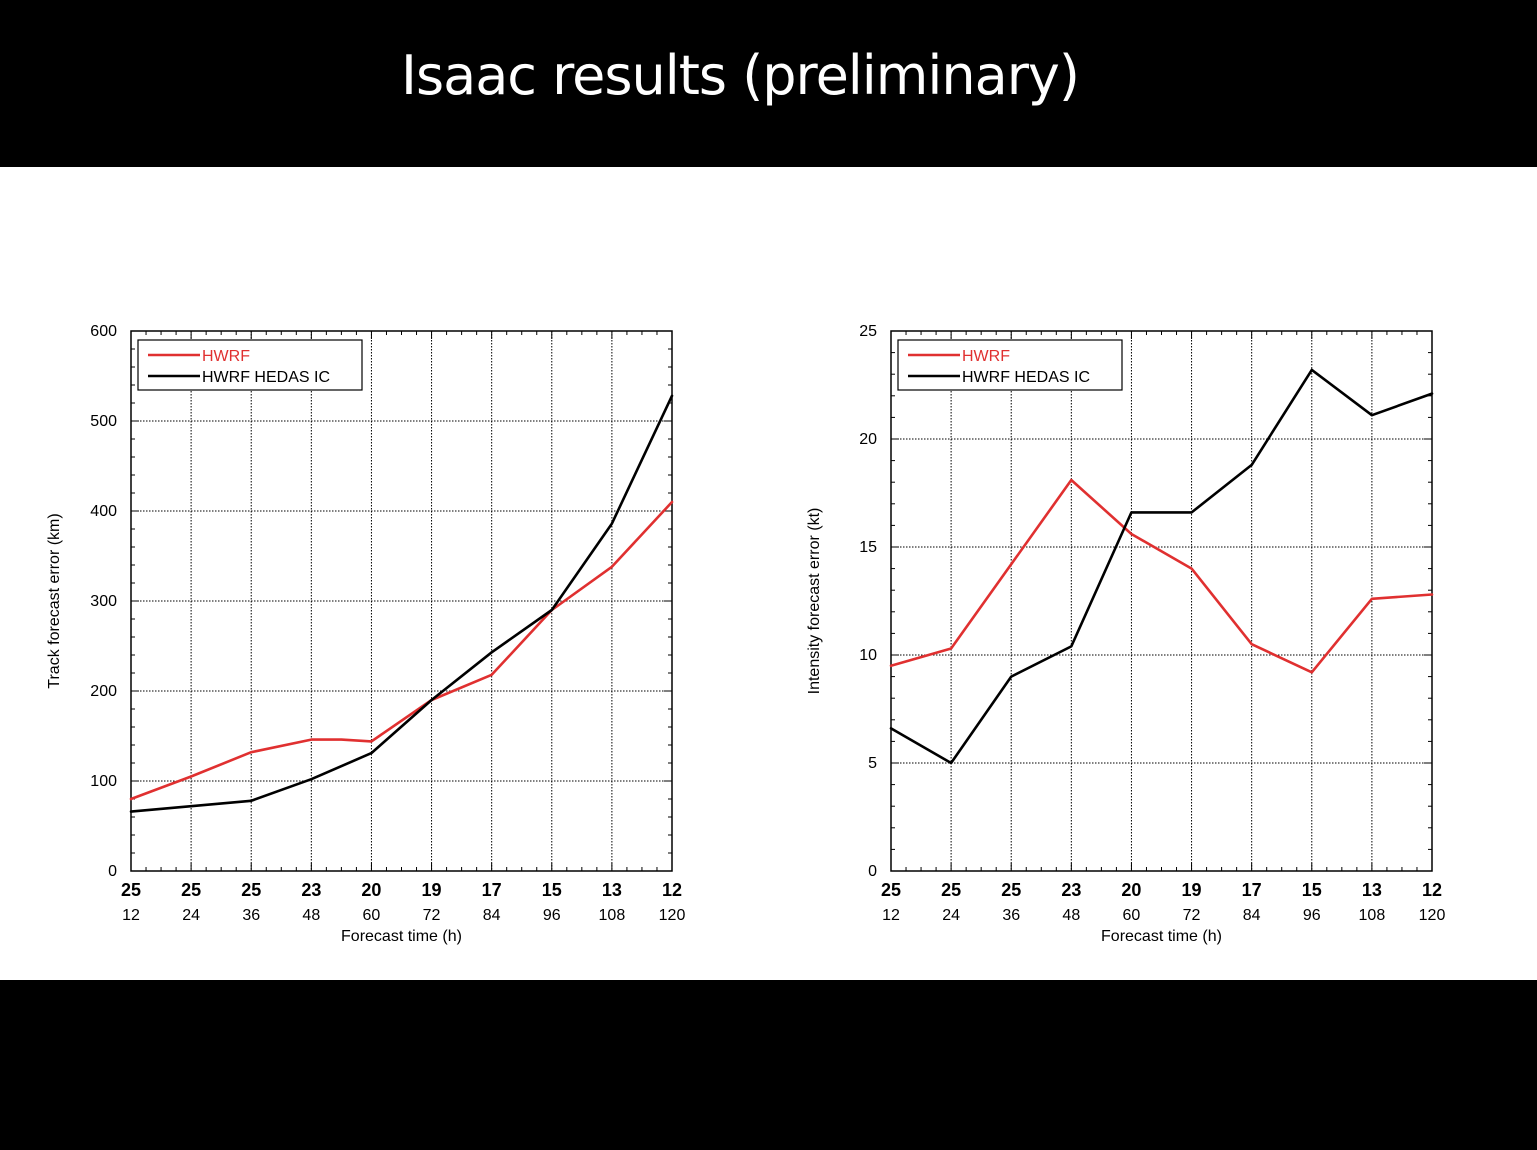 This screenshot has width=1537, height=1150. Describe the element at coordinates (103, 421) in the screenshot. I see `chart0-y-tick-label: 500` at that location.